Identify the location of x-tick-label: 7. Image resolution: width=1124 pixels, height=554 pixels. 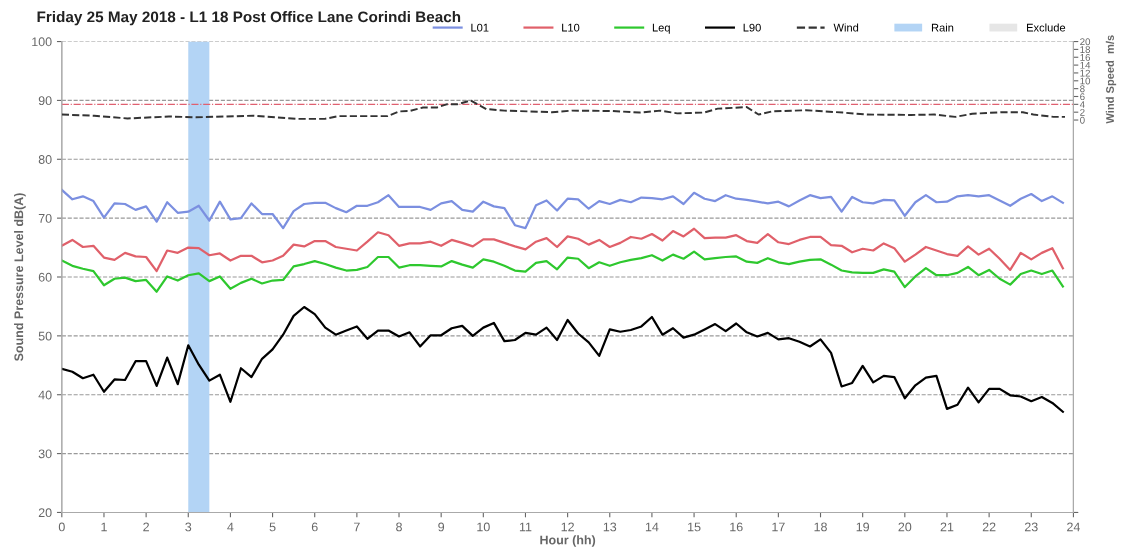
(357, 527).